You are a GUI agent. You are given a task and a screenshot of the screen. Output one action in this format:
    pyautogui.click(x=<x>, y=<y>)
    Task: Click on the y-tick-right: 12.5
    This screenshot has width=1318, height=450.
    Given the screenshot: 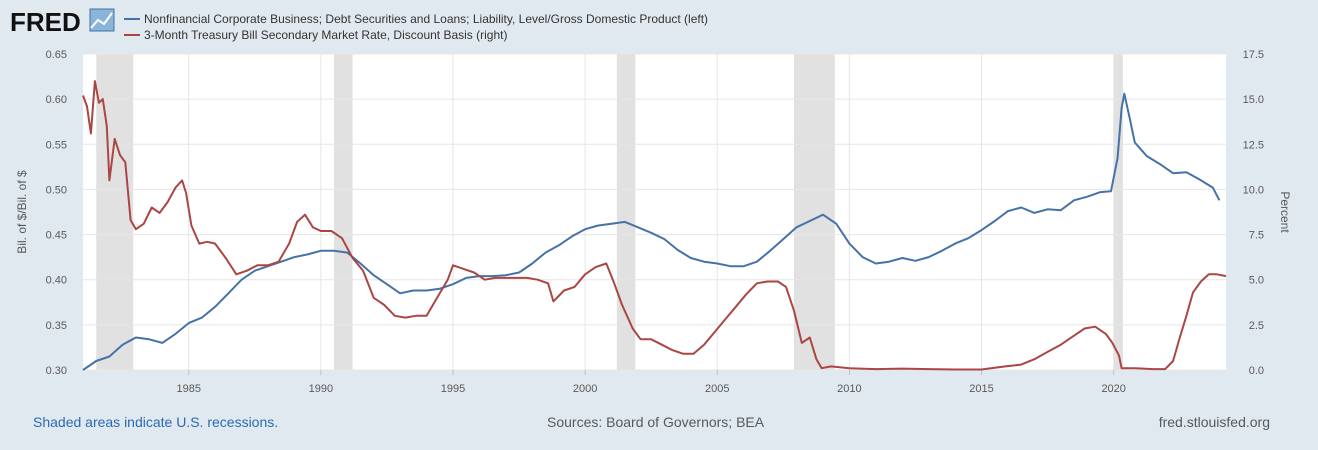 What is the action you would take?
    pyautogui.click(x=1253, y=145)
    